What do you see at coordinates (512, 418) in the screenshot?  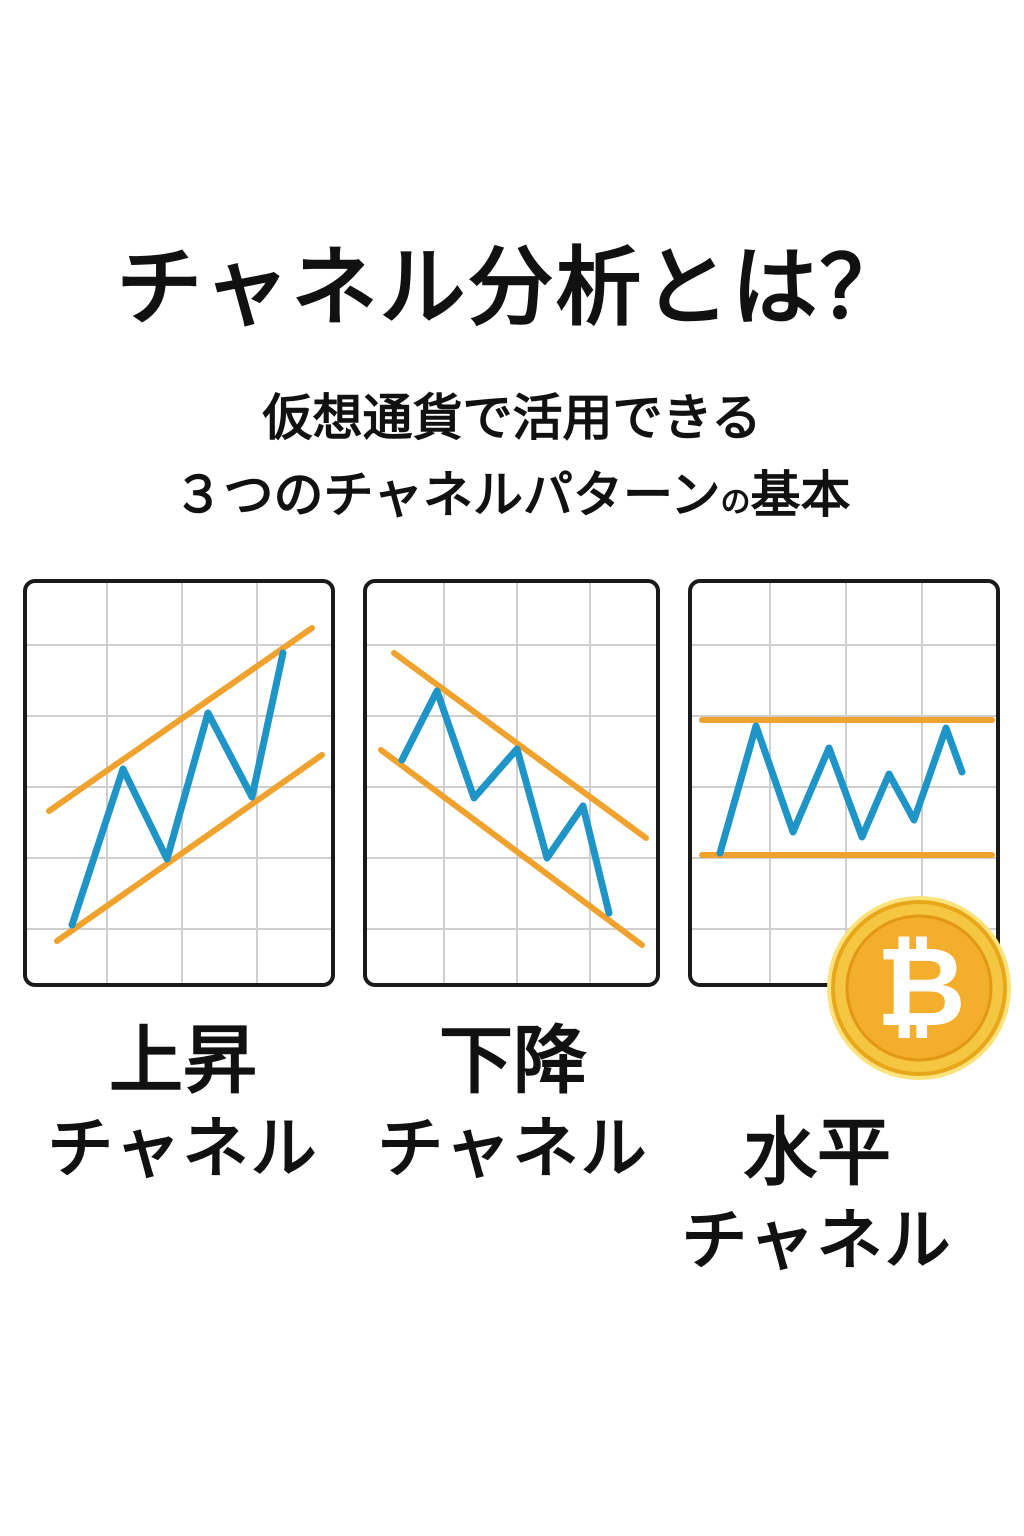 I see `subtitle-line-1: 仮想通貨で活用できる` at bounding box center [512, 418].